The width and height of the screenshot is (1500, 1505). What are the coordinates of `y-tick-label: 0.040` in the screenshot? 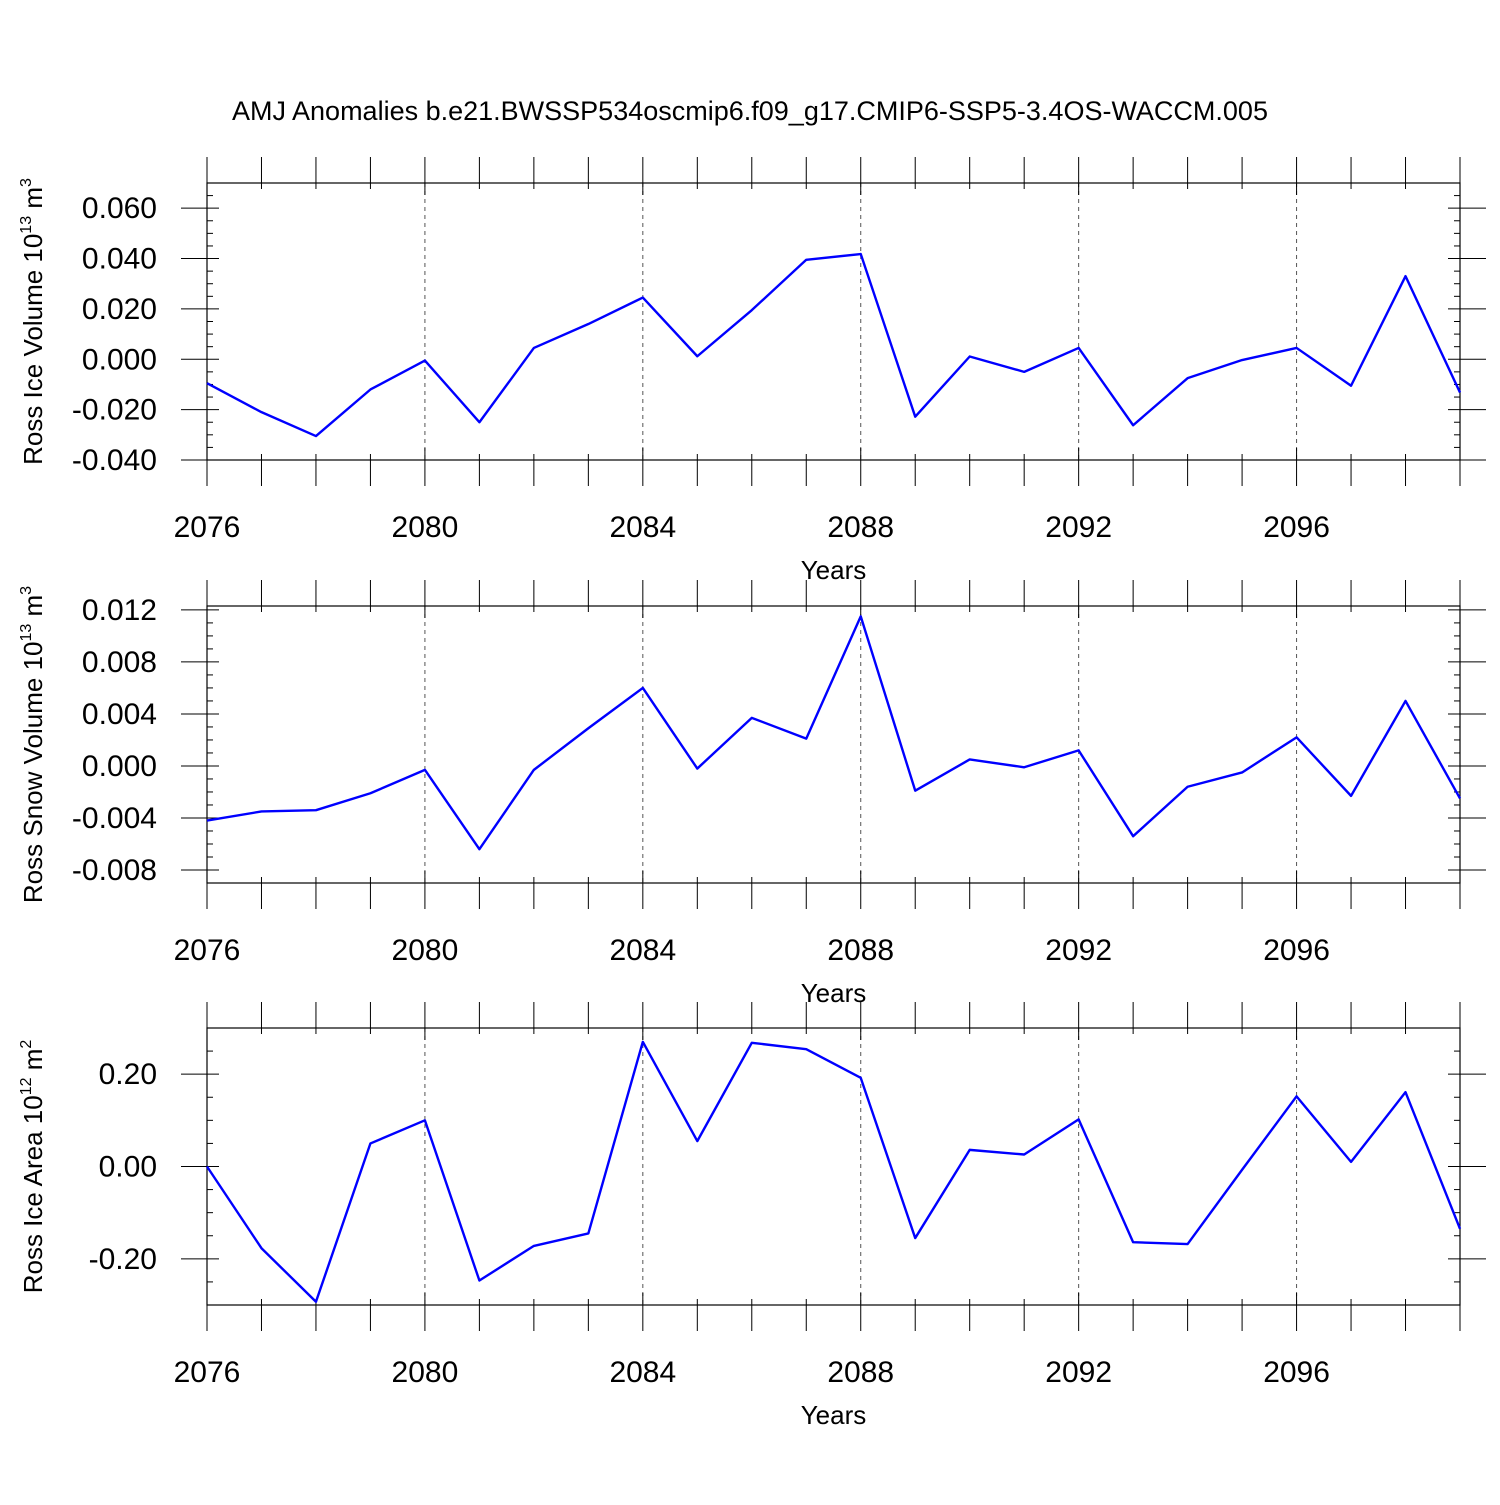 It's located at (119, 259).